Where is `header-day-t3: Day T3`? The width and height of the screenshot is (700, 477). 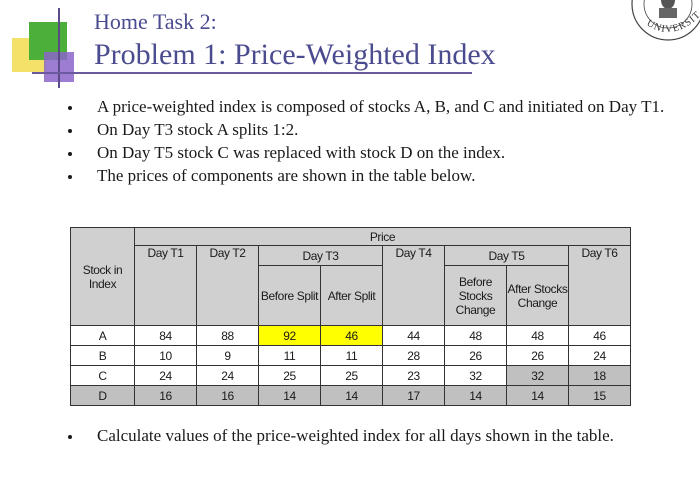
header-day-t3: Day T3 is located at coordinates (320, 255).